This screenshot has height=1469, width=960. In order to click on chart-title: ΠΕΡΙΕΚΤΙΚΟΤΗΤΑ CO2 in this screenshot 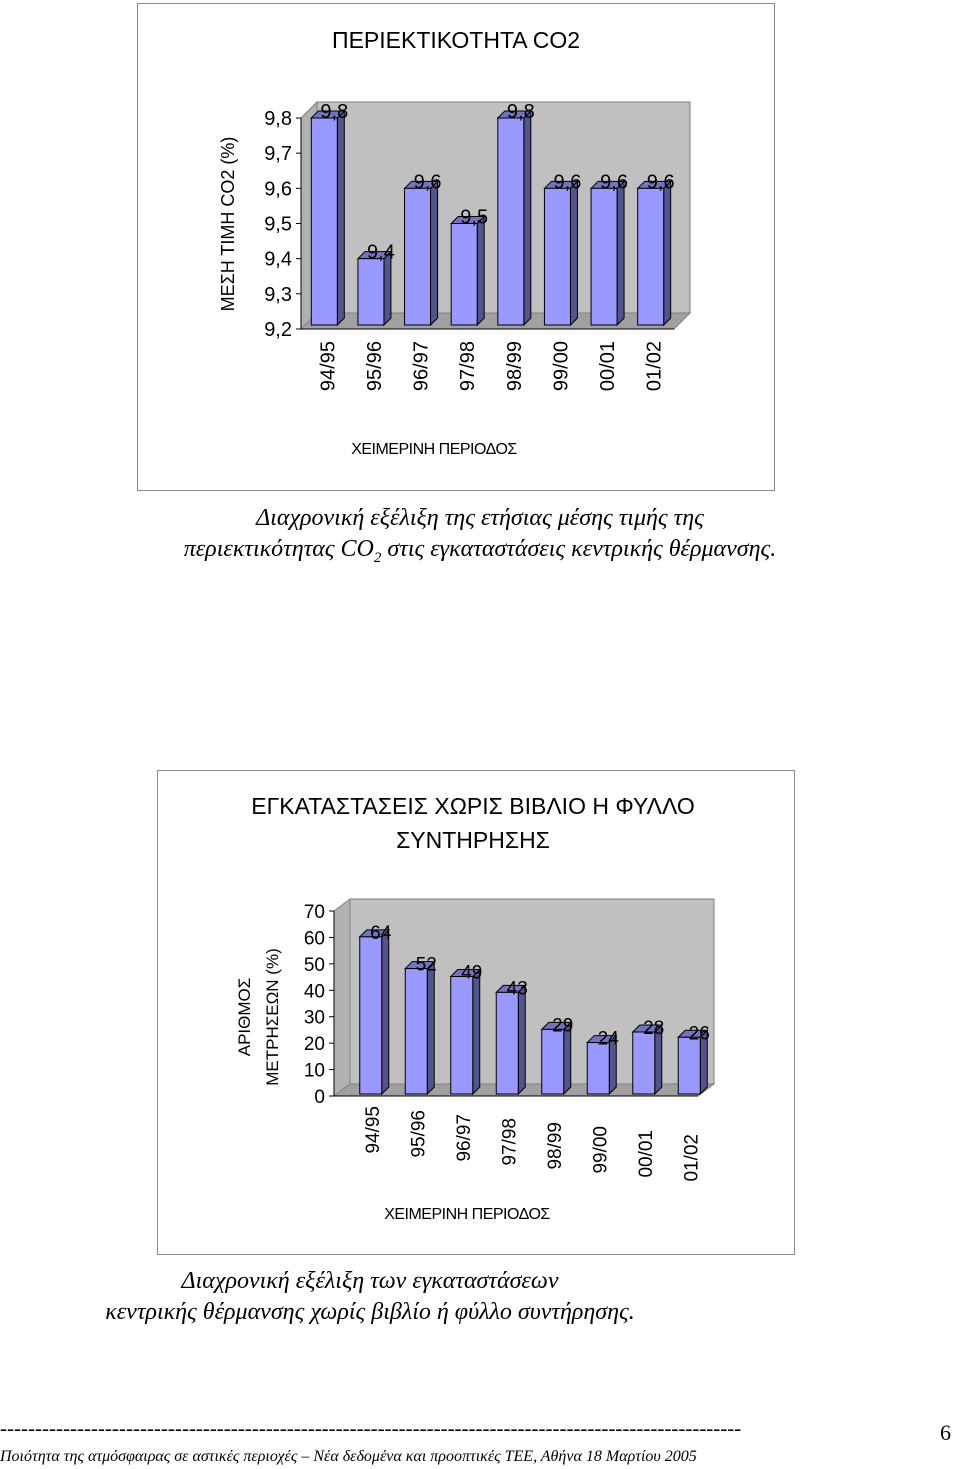, I will do `click(456, 40)`.